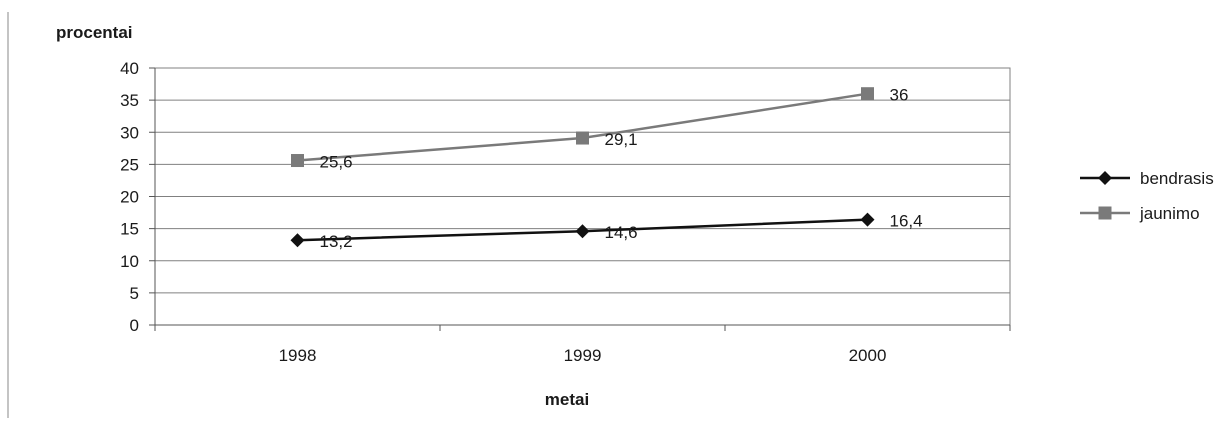  Describe the element at coordinates (129, 164) in the screenshot. I see `y-tick-label: 25` at that location.